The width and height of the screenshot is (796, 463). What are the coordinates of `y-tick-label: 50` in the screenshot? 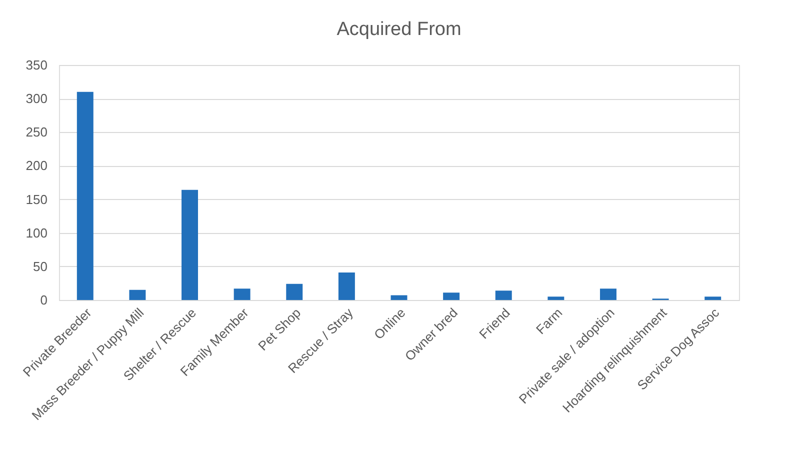 It's located at (40, 266).